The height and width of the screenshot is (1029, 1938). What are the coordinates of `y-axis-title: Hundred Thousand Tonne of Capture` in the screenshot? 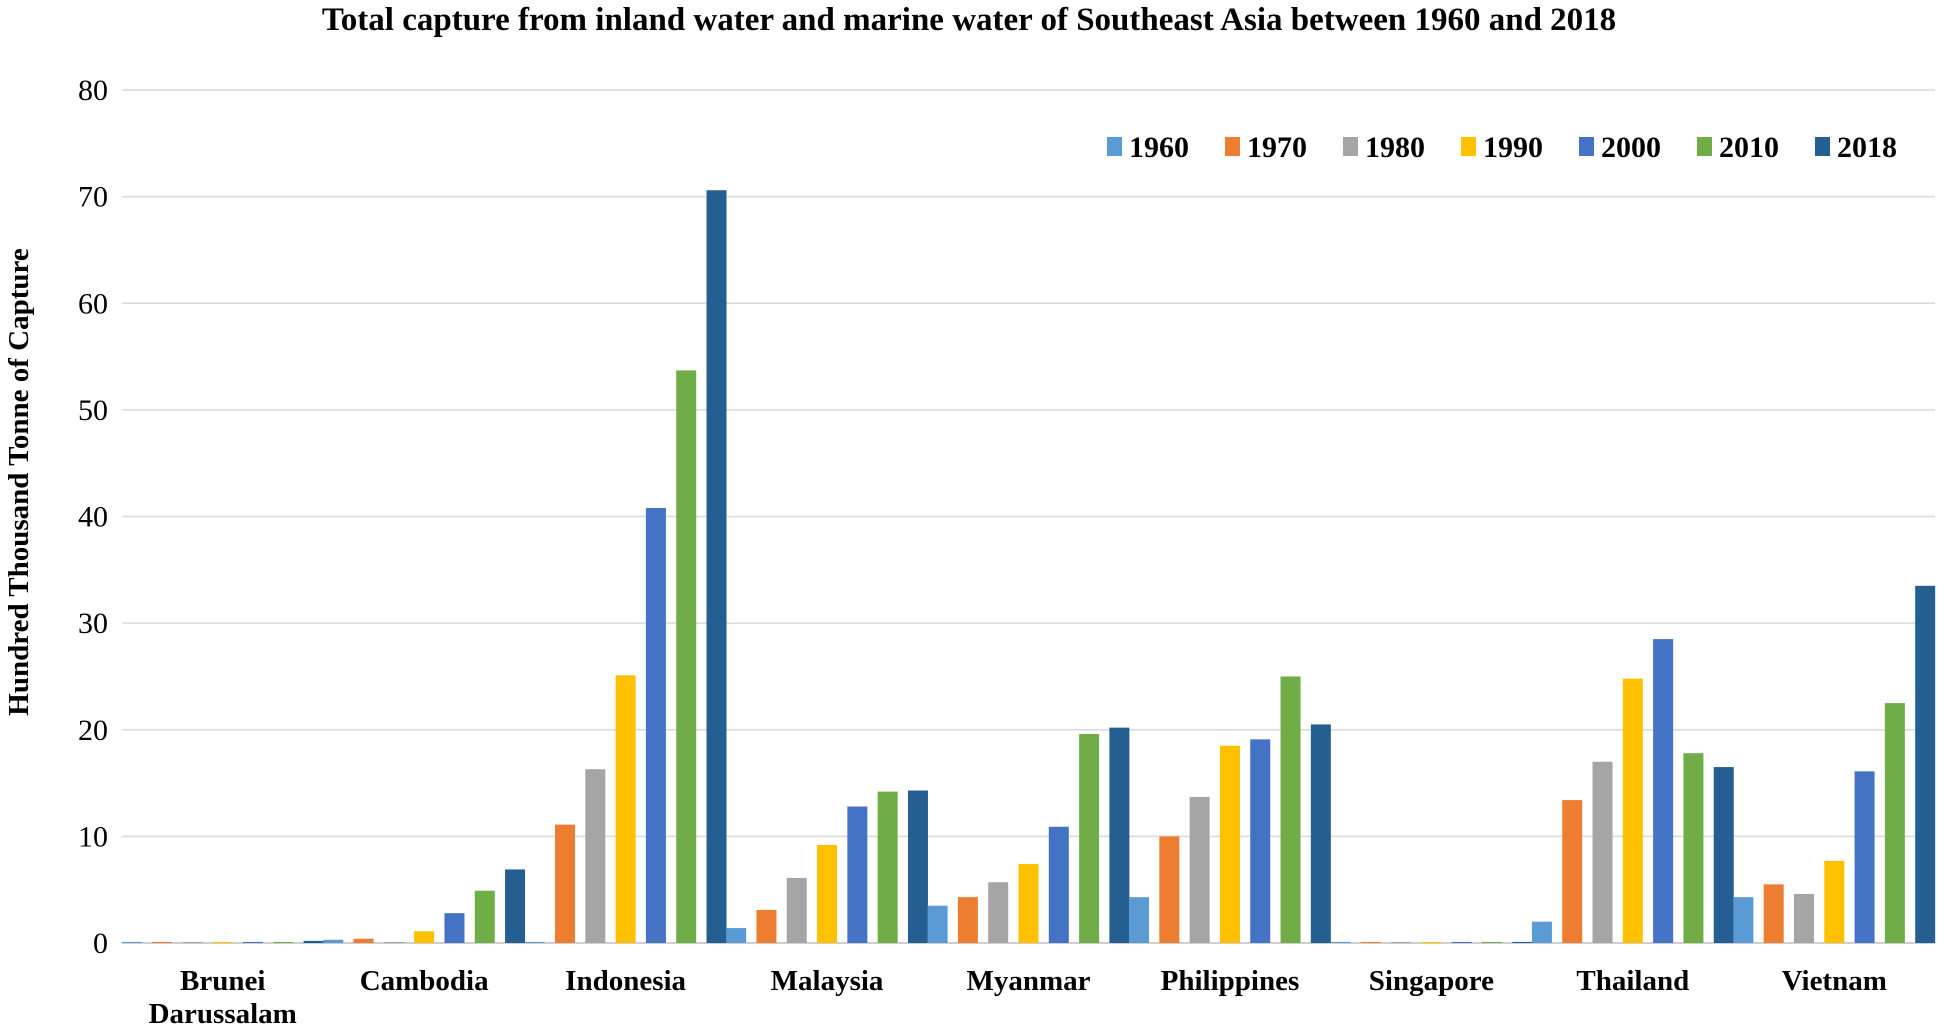 It's located at (19, 482).